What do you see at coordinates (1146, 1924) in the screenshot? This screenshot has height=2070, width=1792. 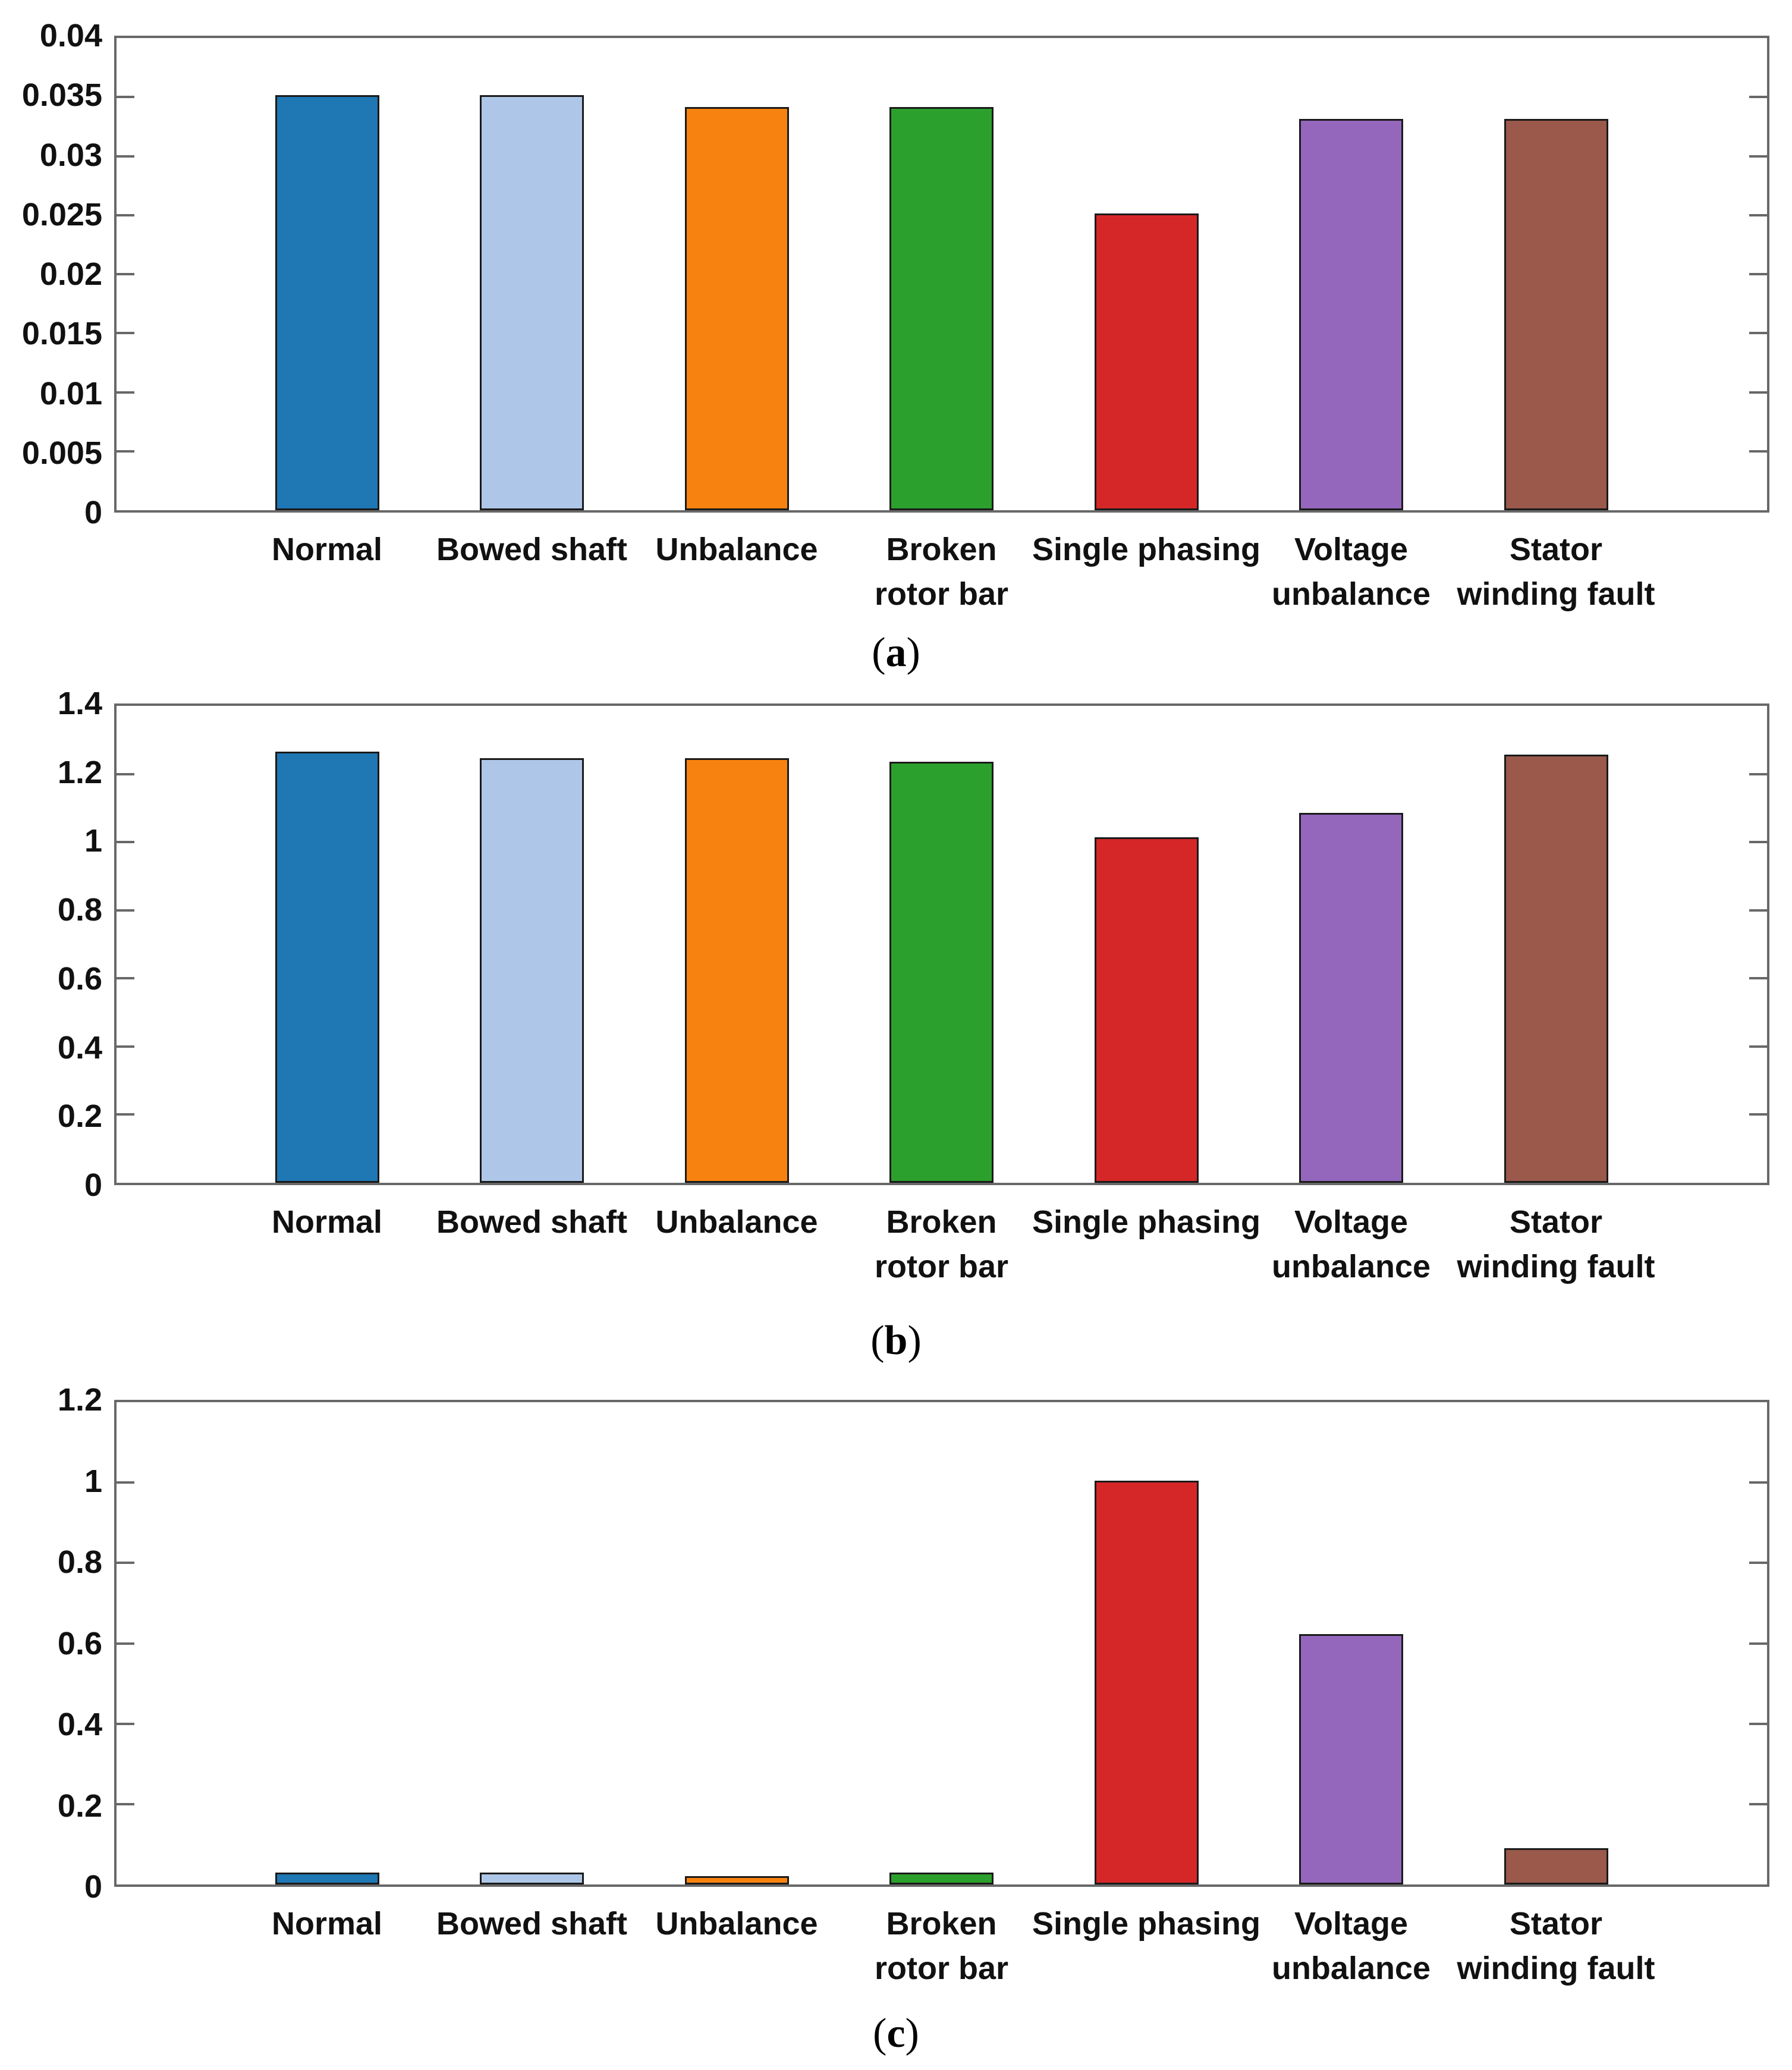 I see `chart-c-xlabel-single-phasing: Single phasing` at bounding box center [1146, 1924].